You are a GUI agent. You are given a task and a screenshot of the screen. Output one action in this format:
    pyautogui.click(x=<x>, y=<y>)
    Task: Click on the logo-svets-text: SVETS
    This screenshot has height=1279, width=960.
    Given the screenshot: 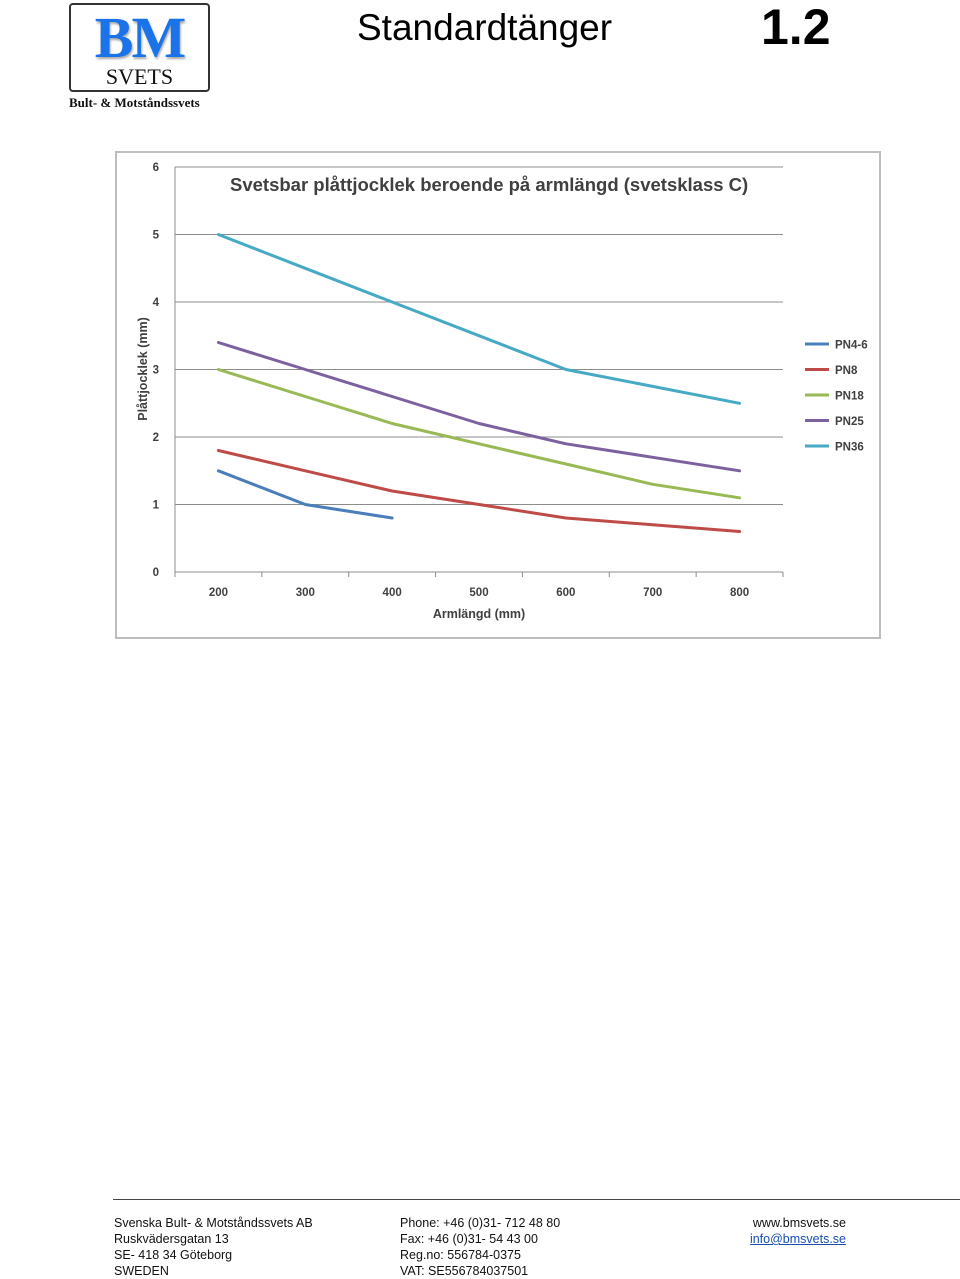 What is the action you would take?
    pyautogui.click(x=139, y=76)
    